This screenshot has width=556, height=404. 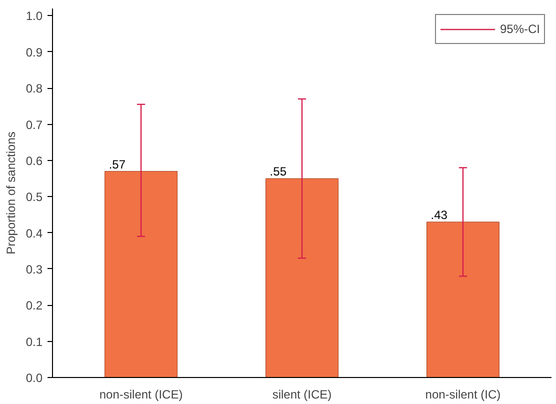 I want to click on data-label: .57, so click(x=117, y=164).